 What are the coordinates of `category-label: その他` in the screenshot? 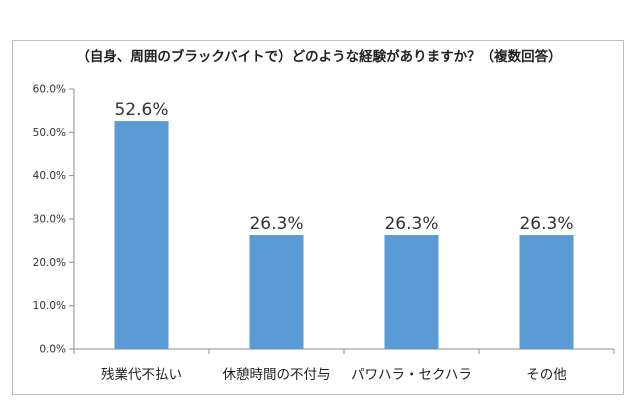 It's located at (546, 375).